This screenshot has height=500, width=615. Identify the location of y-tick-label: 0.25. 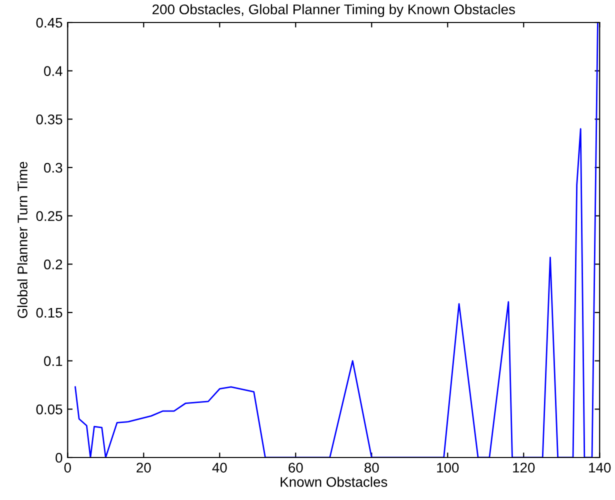
(49, 216).